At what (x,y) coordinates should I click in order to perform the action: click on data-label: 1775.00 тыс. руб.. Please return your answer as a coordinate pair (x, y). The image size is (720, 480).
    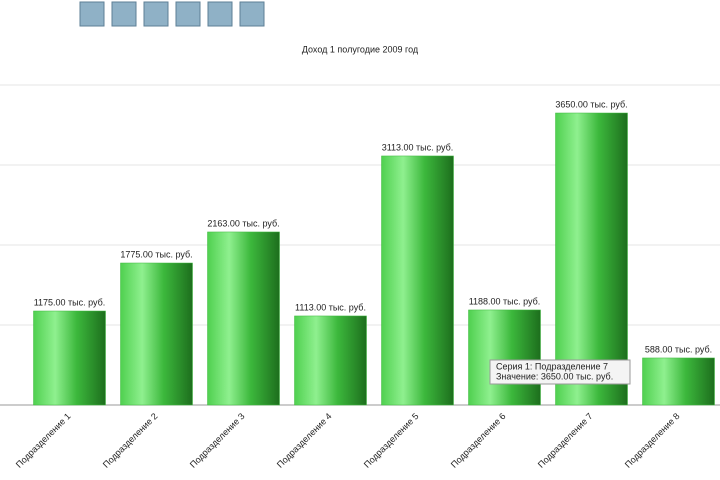
    Looking at the image, I should click on (156, 254).